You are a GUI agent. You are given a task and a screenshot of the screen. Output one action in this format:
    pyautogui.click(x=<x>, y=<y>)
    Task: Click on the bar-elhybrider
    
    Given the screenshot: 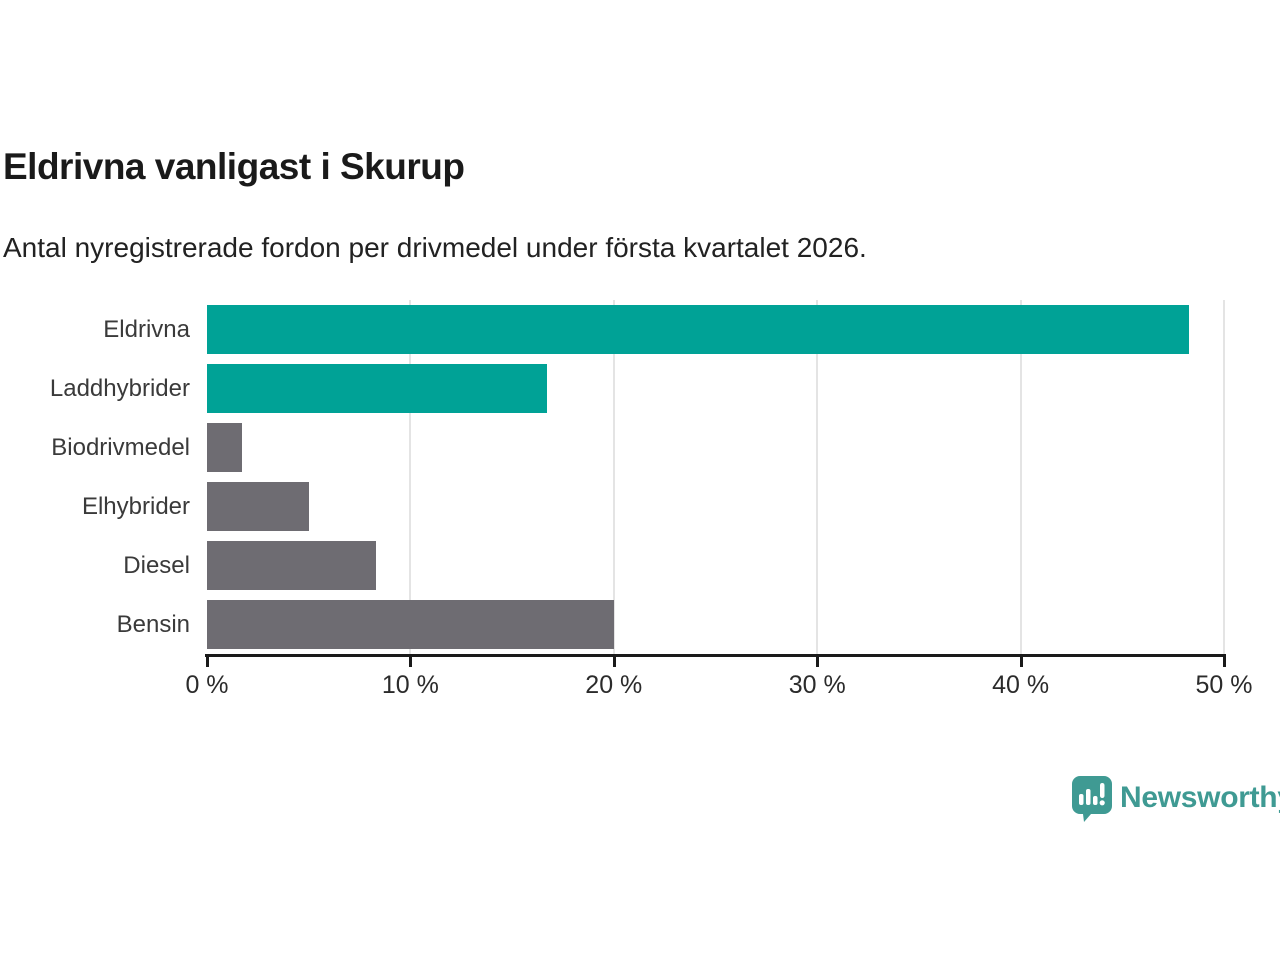 What is the action you would take?
    pyautogui.click(x=258, y=506)
    